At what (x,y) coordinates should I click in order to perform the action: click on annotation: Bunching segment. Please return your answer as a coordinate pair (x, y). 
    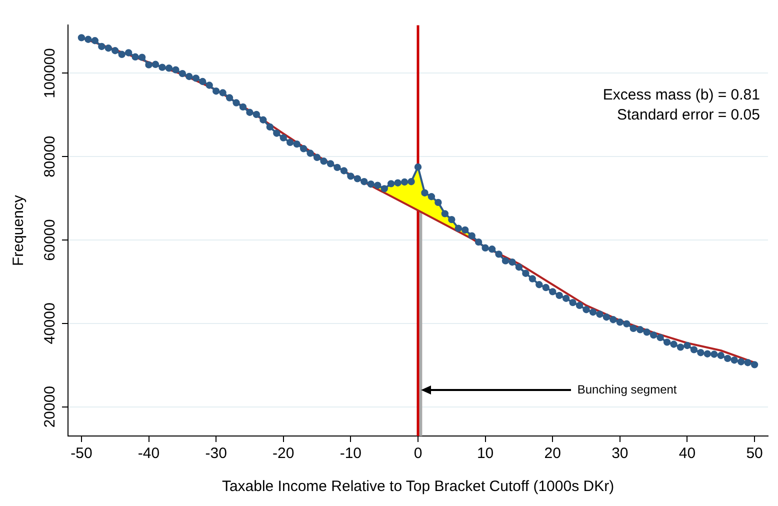
    Looking at the image, I should click on (627, 389).